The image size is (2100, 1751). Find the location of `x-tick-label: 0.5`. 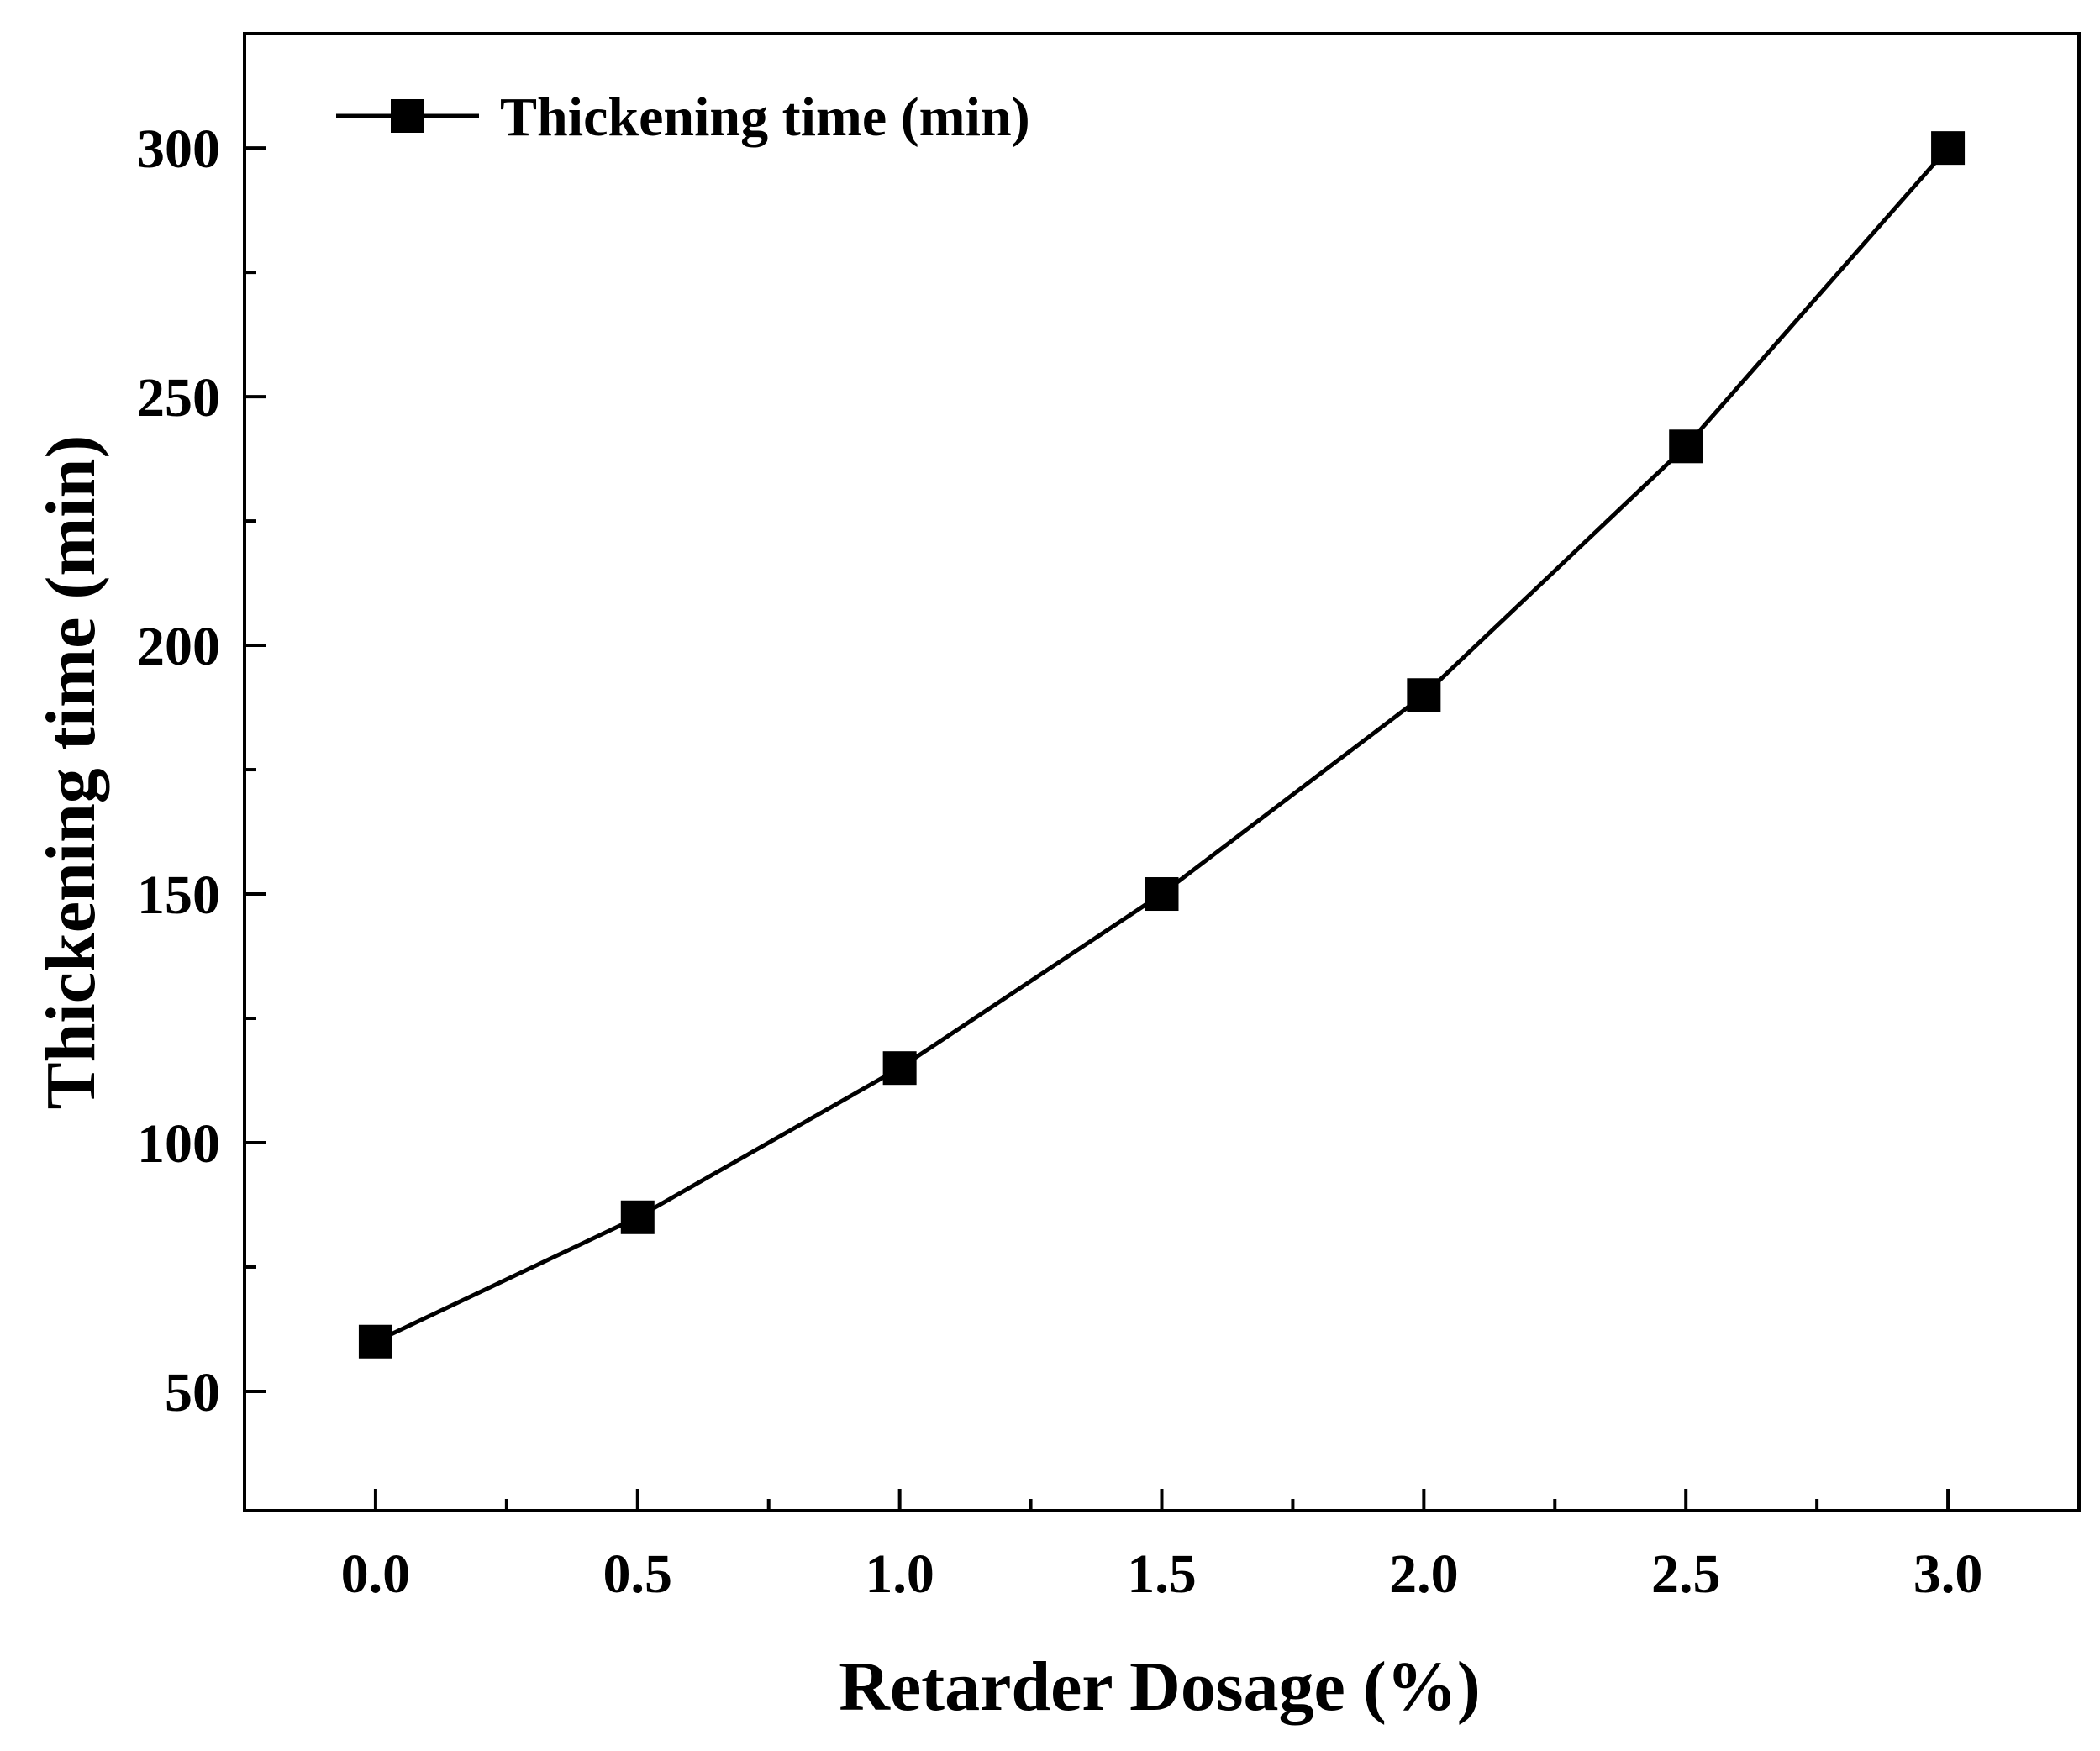

x-tick-label: 0.5 is located at coordinates (638, 1574).